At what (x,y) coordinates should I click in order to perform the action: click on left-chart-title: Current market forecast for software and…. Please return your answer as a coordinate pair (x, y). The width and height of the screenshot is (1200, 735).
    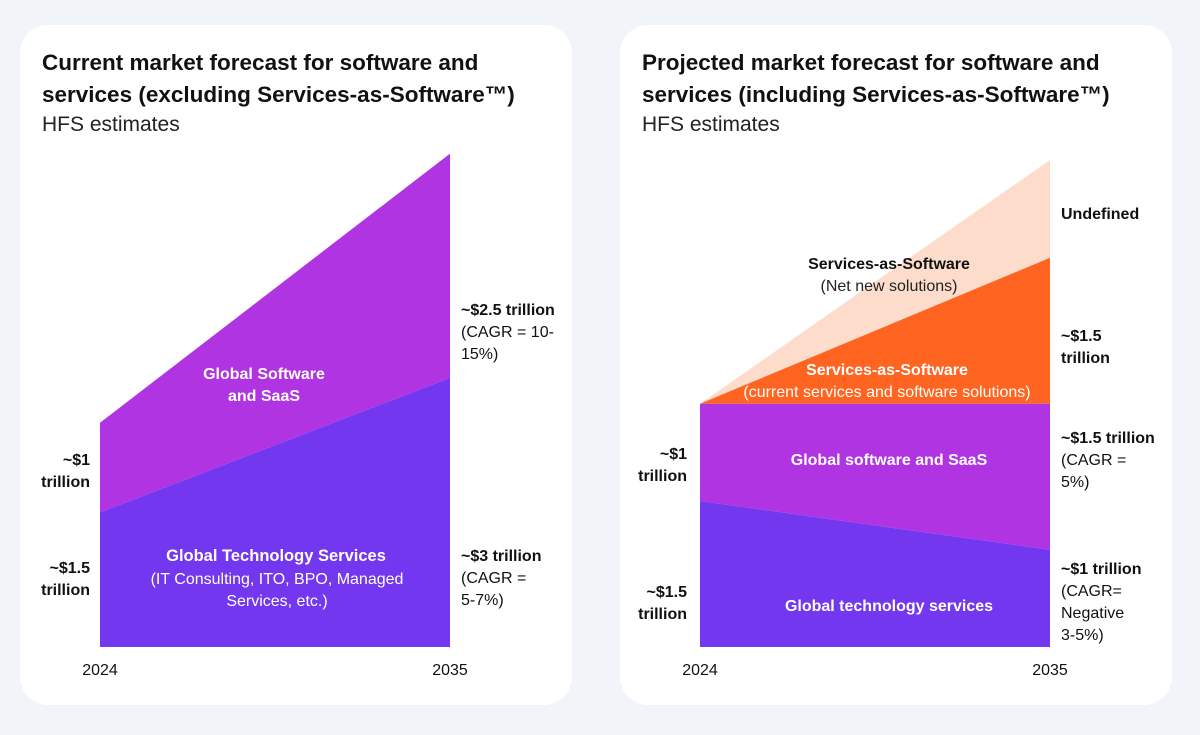
    Looking at the image, I should click on (278, 78).